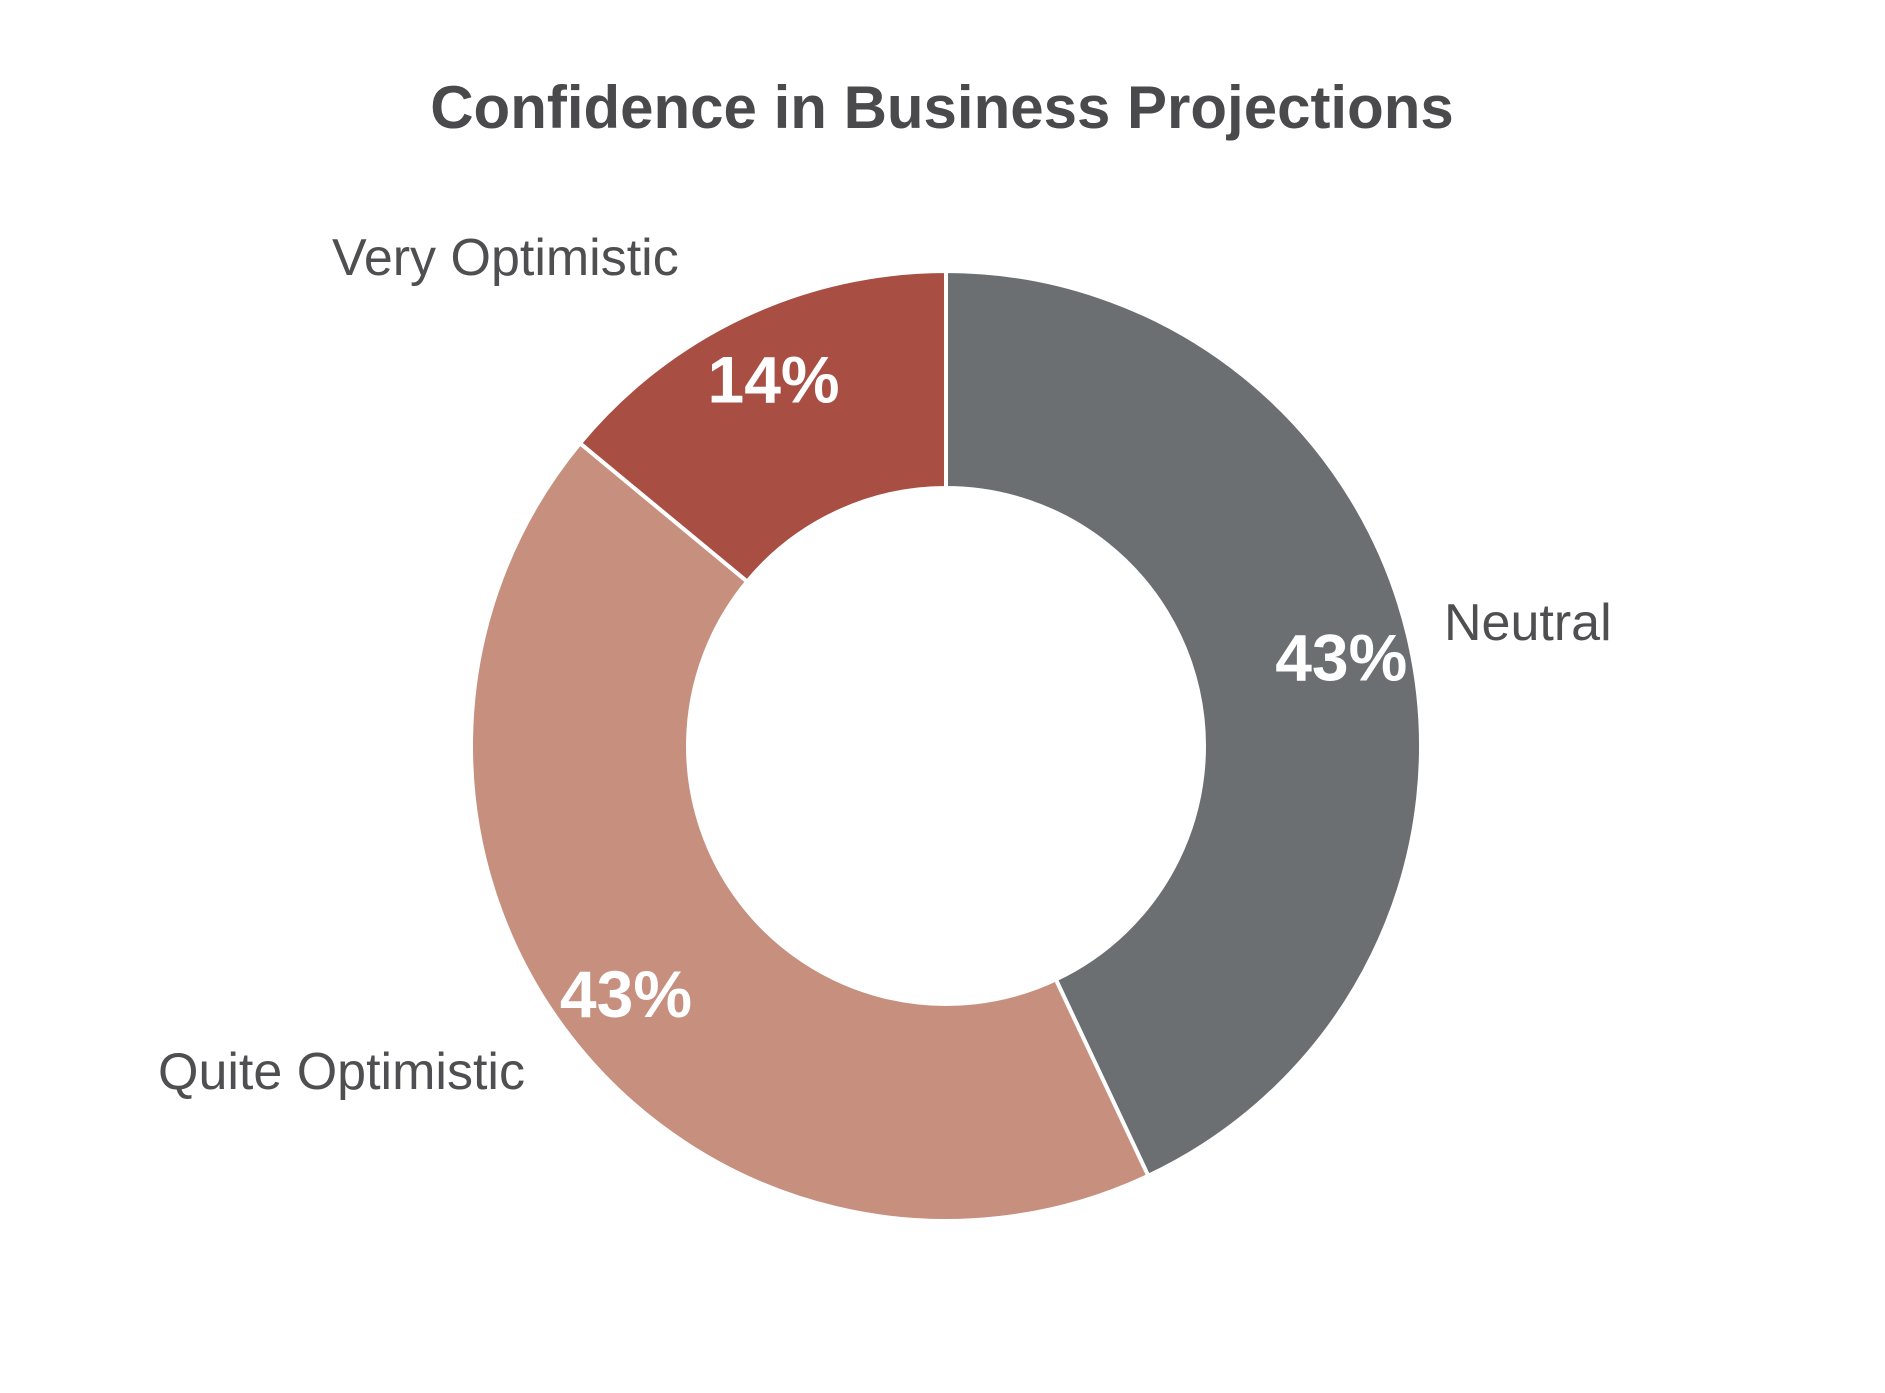 The width and height of the screenshot is (1885, 1393). I want to click on value-label-quite-optimistic: 43%, so click(626, 994).